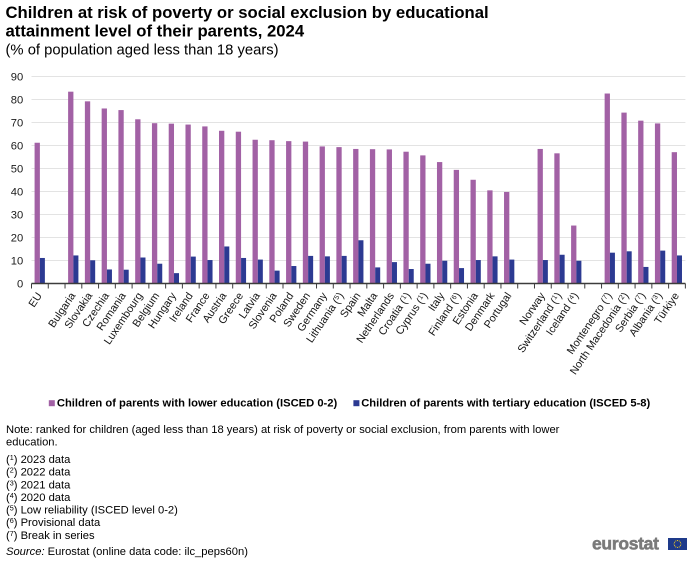 The height and width of the screenshot is (561, 695). Describe the element at coordinates (17, 170) in the screenshot. I see `svg-text: 50` at that location.